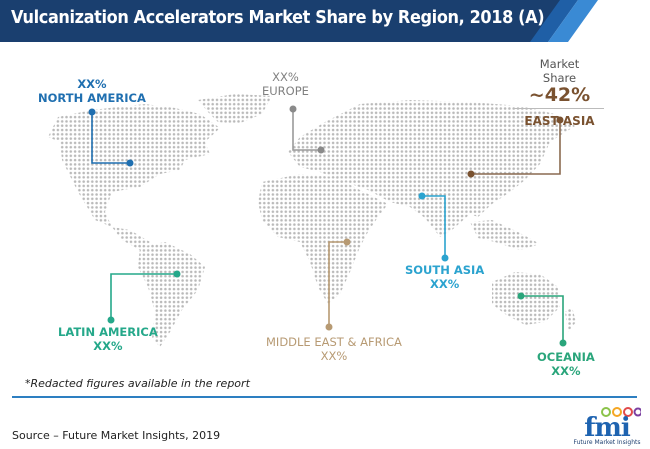 This screenshot has width=650, height=449. I want to click on marker-east-asia, so click(560, 120).